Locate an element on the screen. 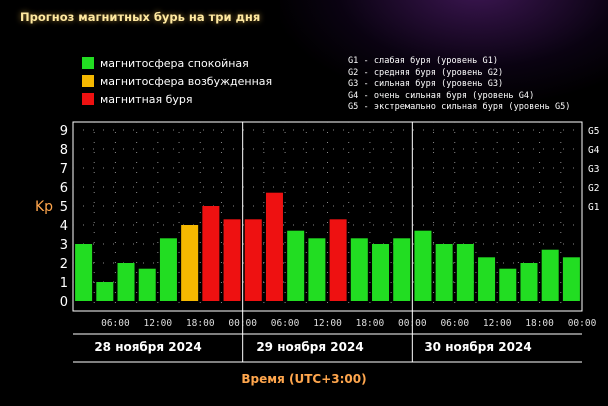  y-tick-label: 1 is located at coordinates (64, 283).